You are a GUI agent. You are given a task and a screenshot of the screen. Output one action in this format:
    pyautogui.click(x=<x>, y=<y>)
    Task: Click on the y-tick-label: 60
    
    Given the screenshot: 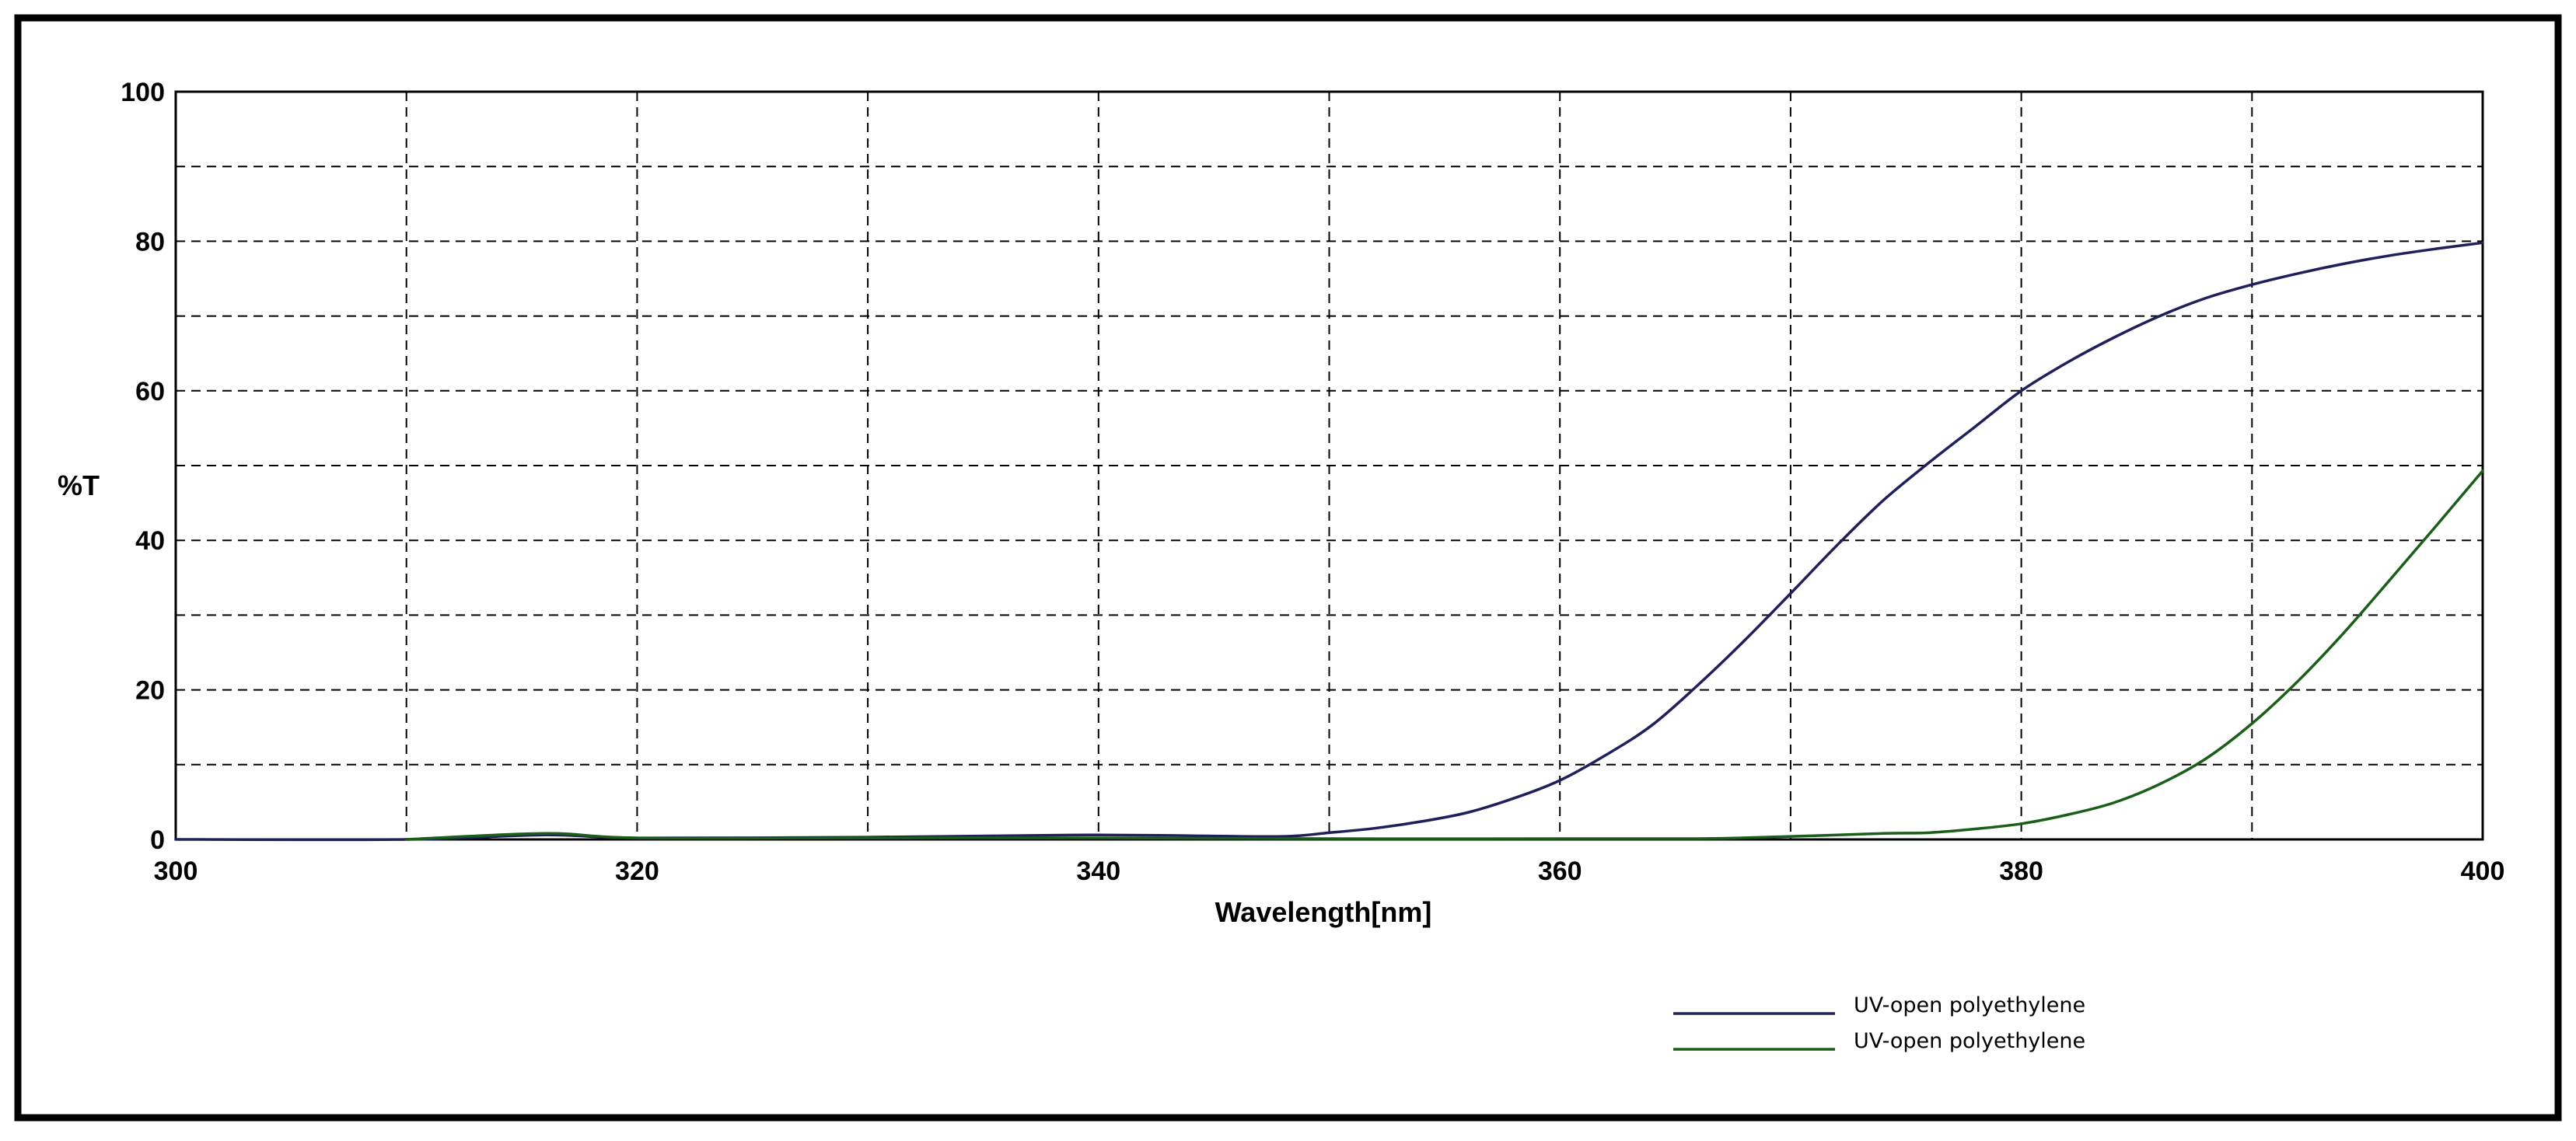 What is the action you would take?
    pyautogui.click(x=150, y=392)
    